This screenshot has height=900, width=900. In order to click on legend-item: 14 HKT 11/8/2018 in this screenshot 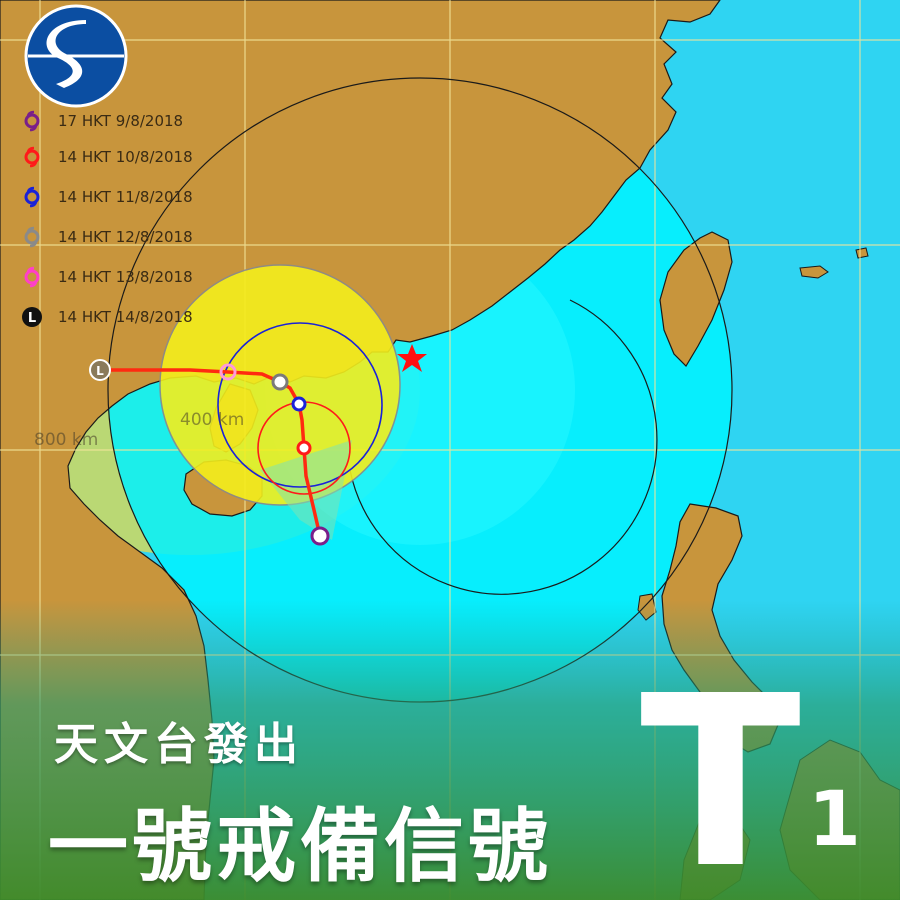, I will do `click(106, 197)`.